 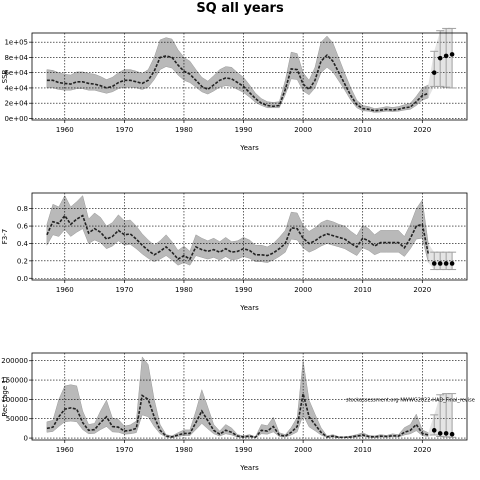 I want to click on recruitment-ylabel: Rec (age 1), so click(x=5, y=396).